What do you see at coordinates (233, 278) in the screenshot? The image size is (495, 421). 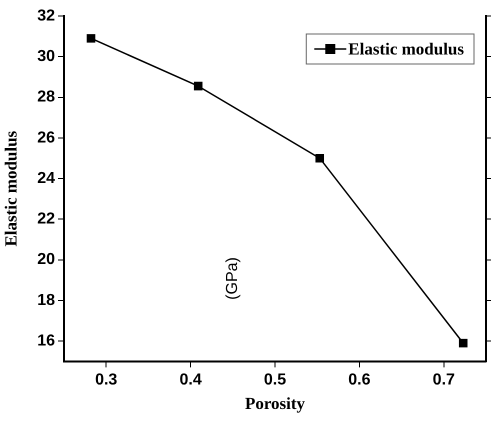 I see `annotation: (GPa)` at bounding box center [233, 278].